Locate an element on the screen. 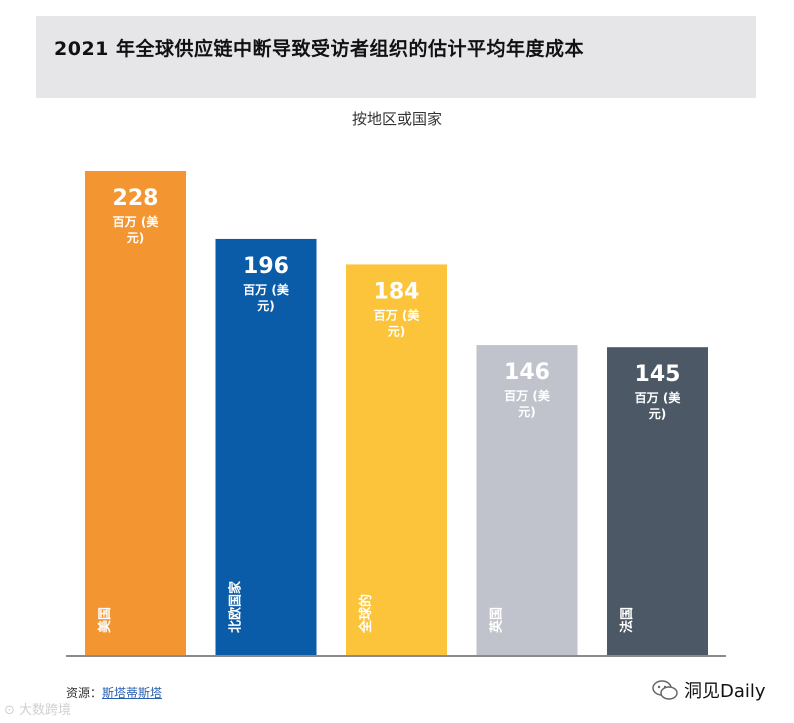  category-label: 美国 is located at coordinates (105, 620).